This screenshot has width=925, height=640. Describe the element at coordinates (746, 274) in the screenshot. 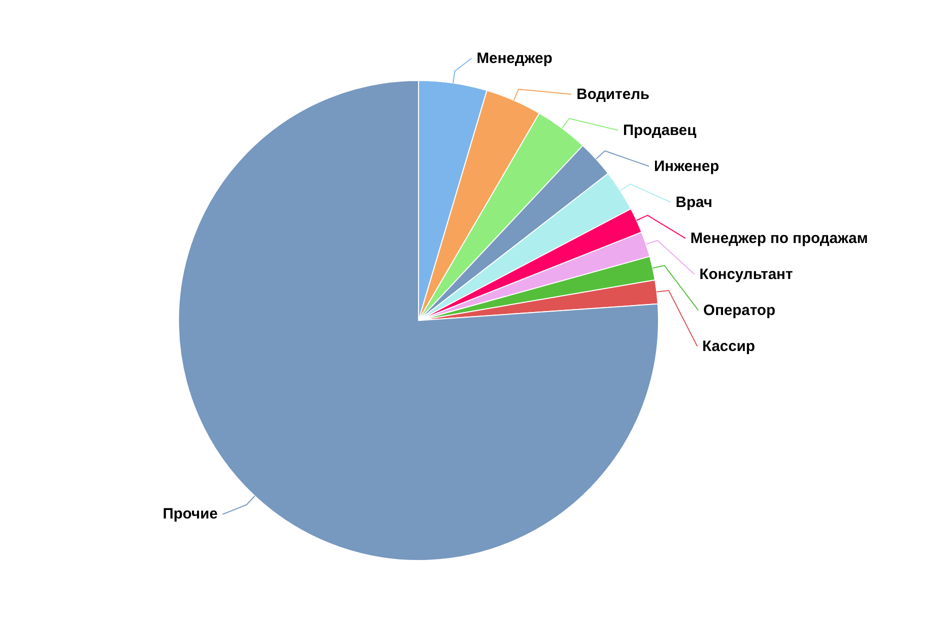

I see `slice-label: Консультант` at that location.